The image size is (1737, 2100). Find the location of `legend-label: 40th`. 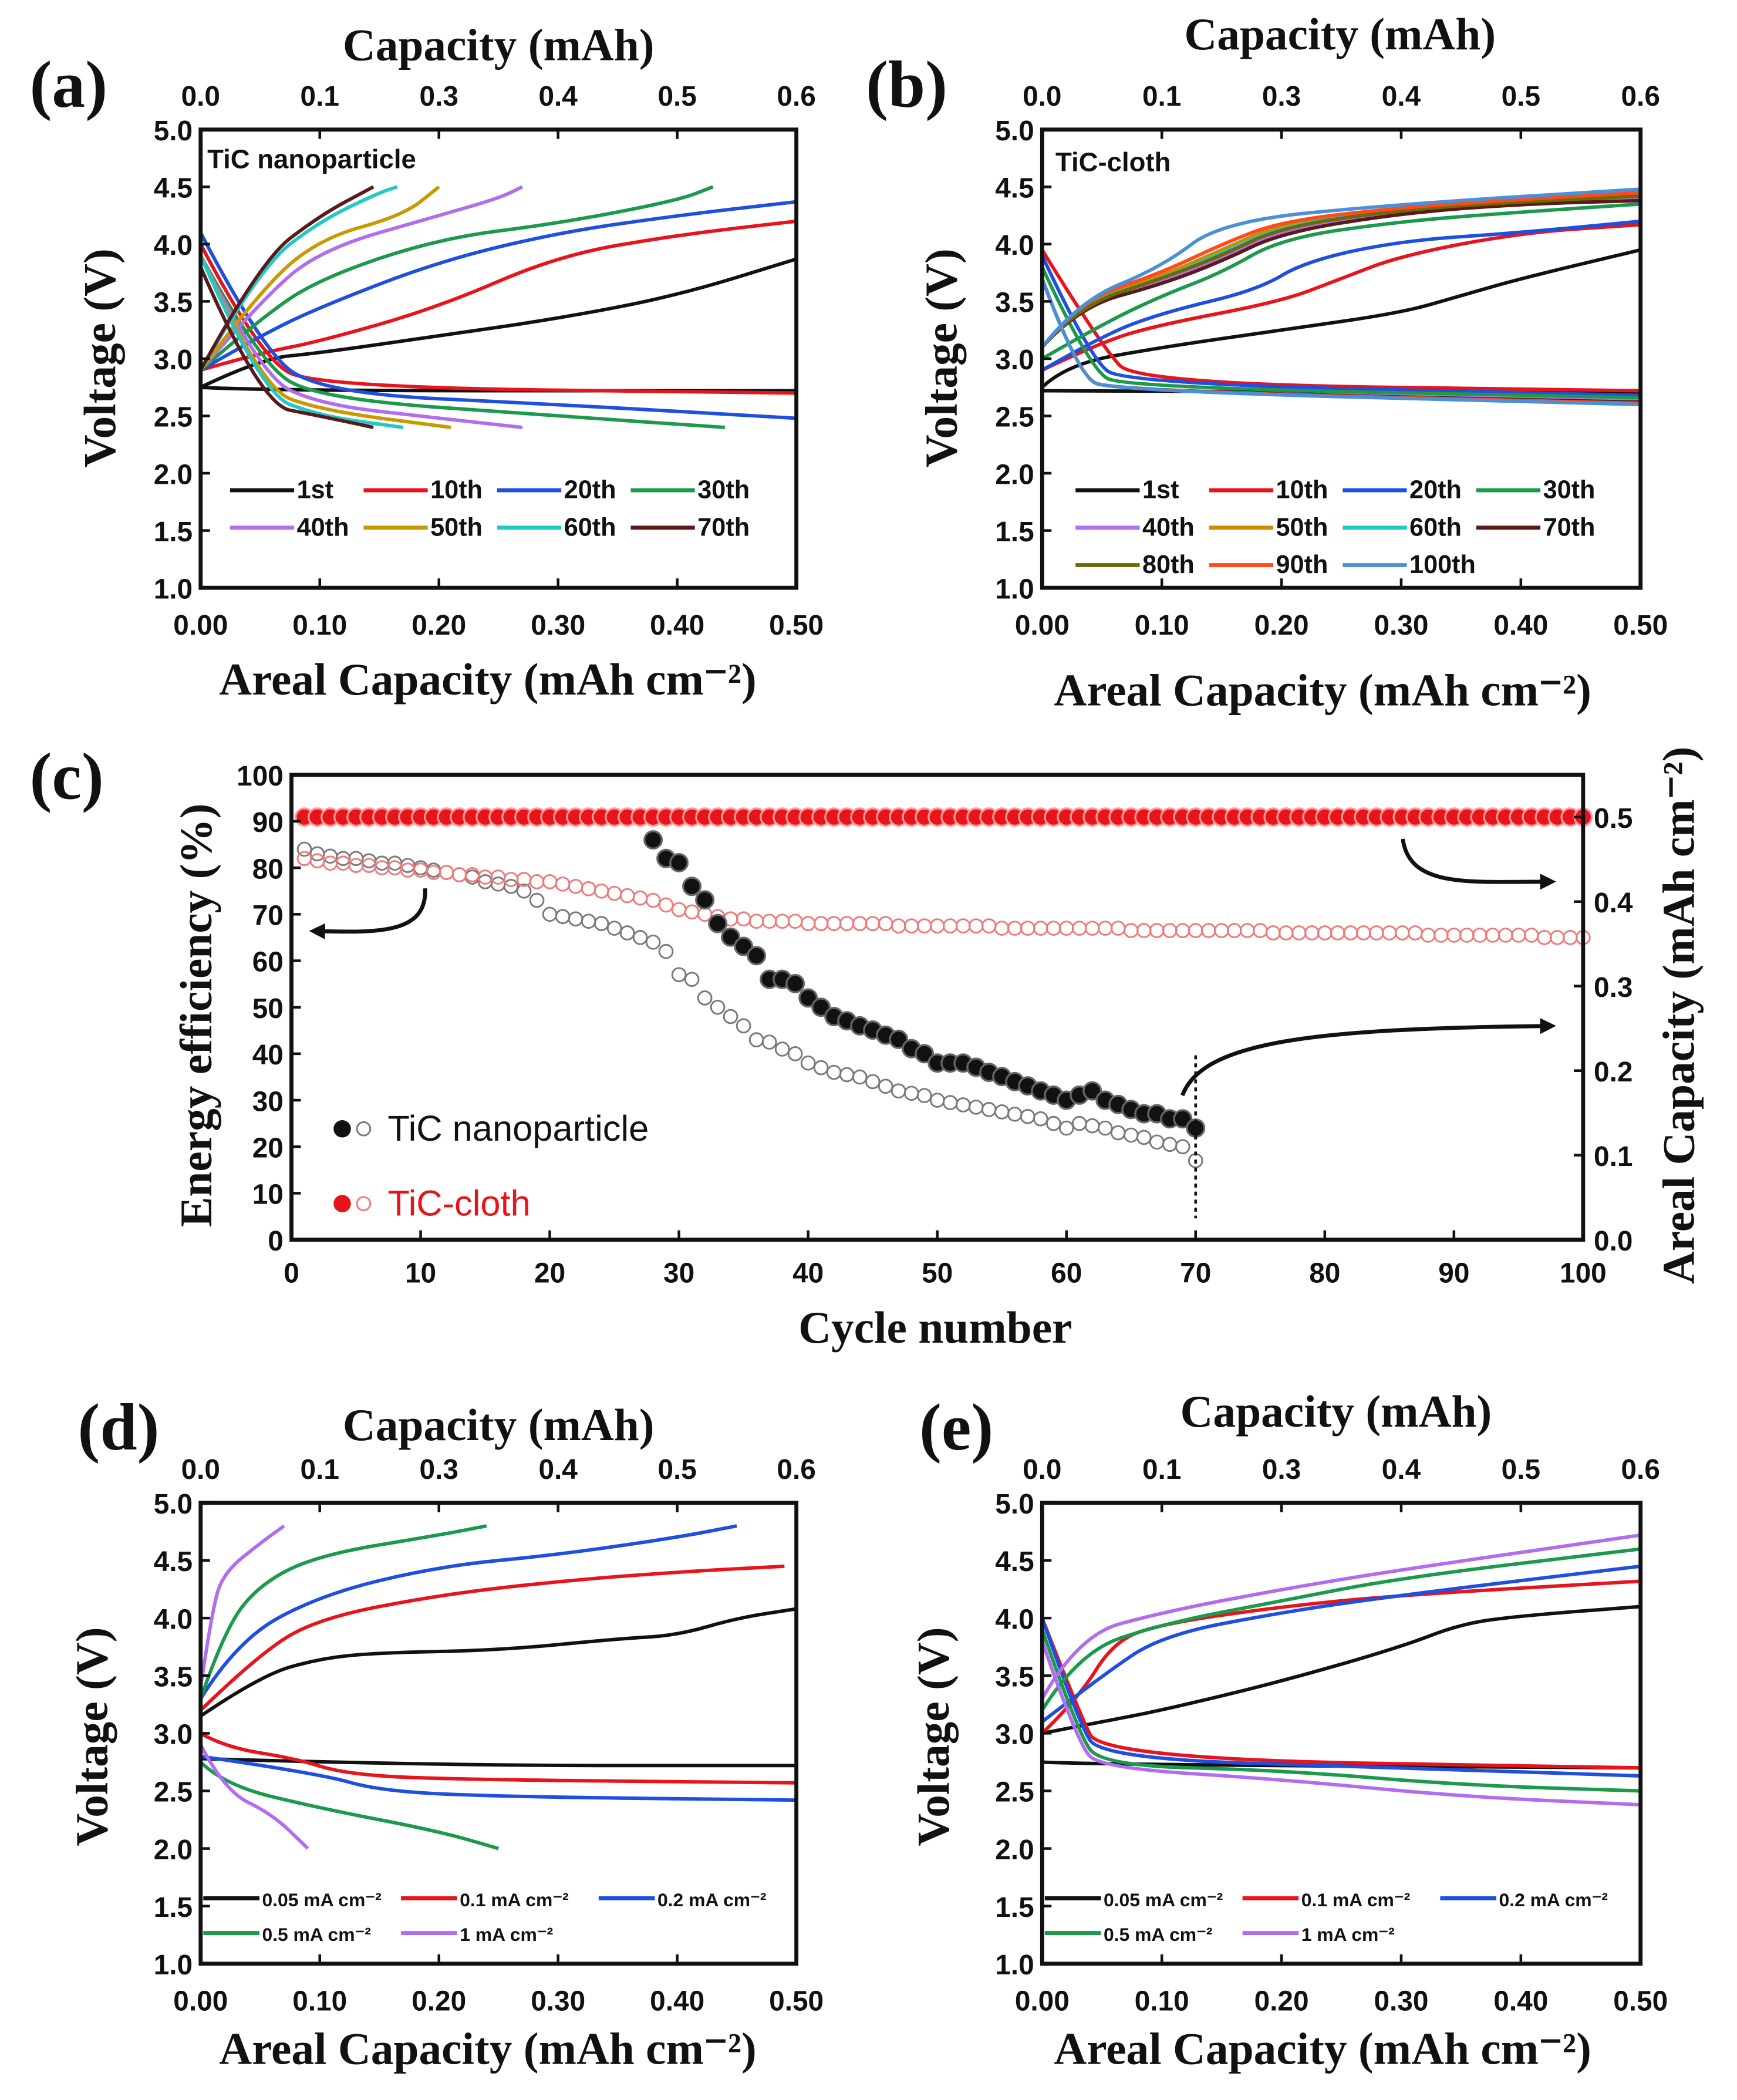

legend-label: 40th is located at coordinates (323, 527).